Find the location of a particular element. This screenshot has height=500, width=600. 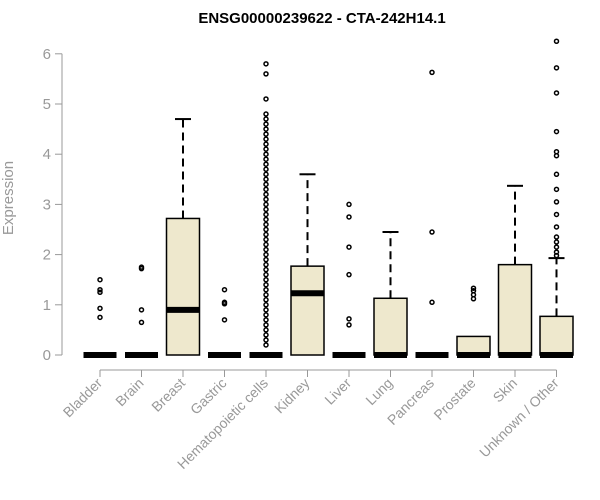

x-tick-label: Lung is located at coordinates (378, 391).